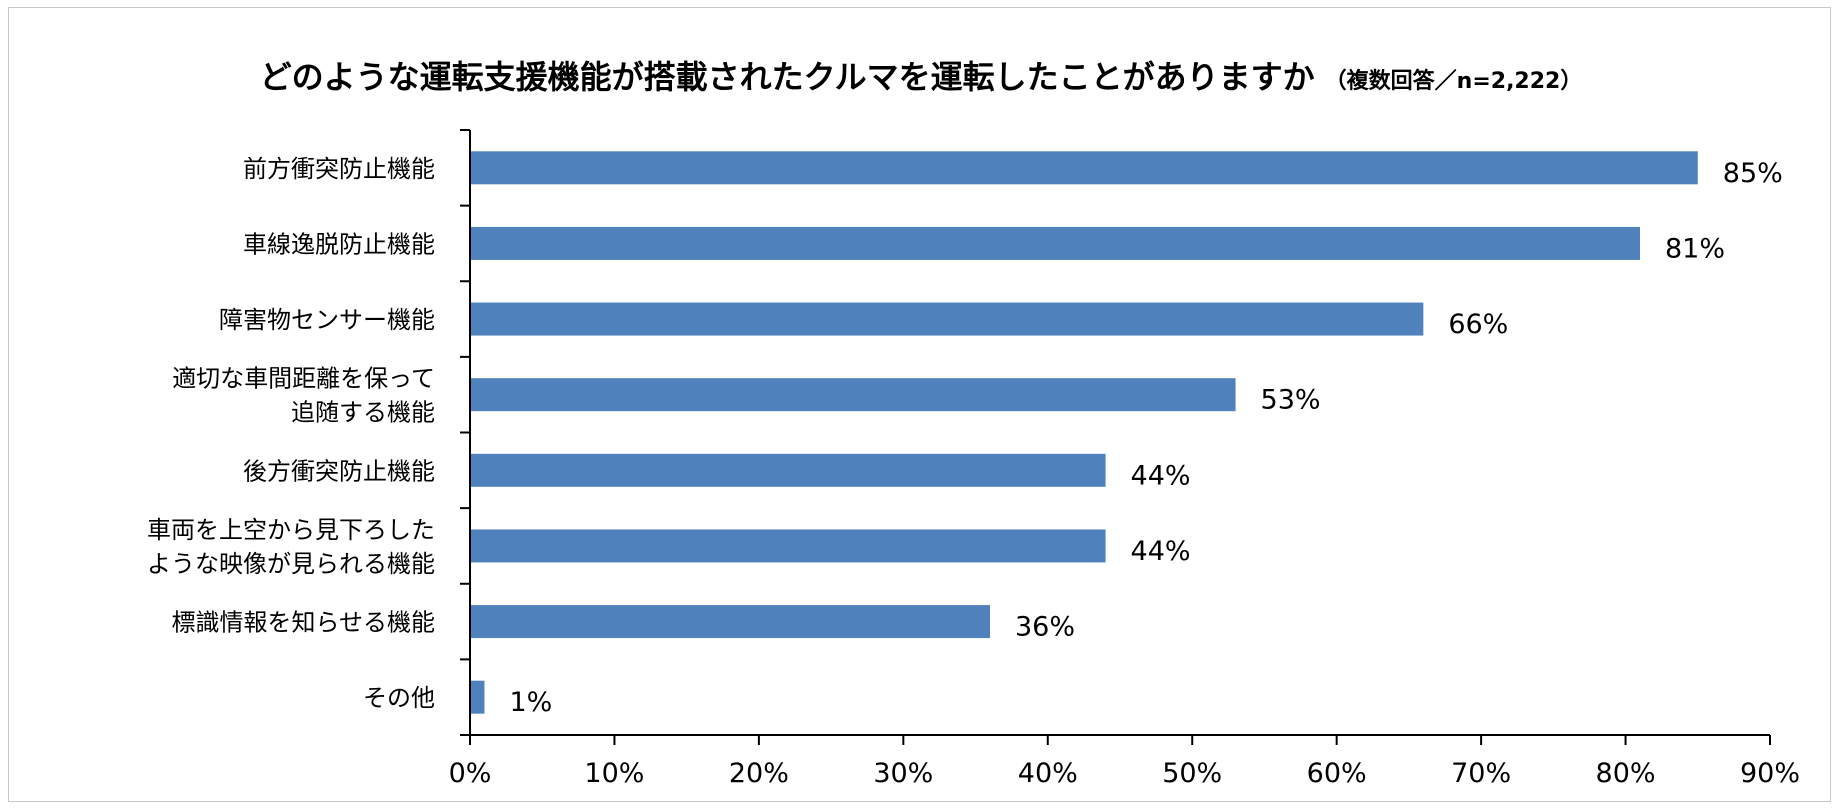 The height and width of the screenshot is (808, 1842). Describe the element at coordinates (1337, 773) in the screenshot. I see `x-tick-label-6: 60%` at that location.